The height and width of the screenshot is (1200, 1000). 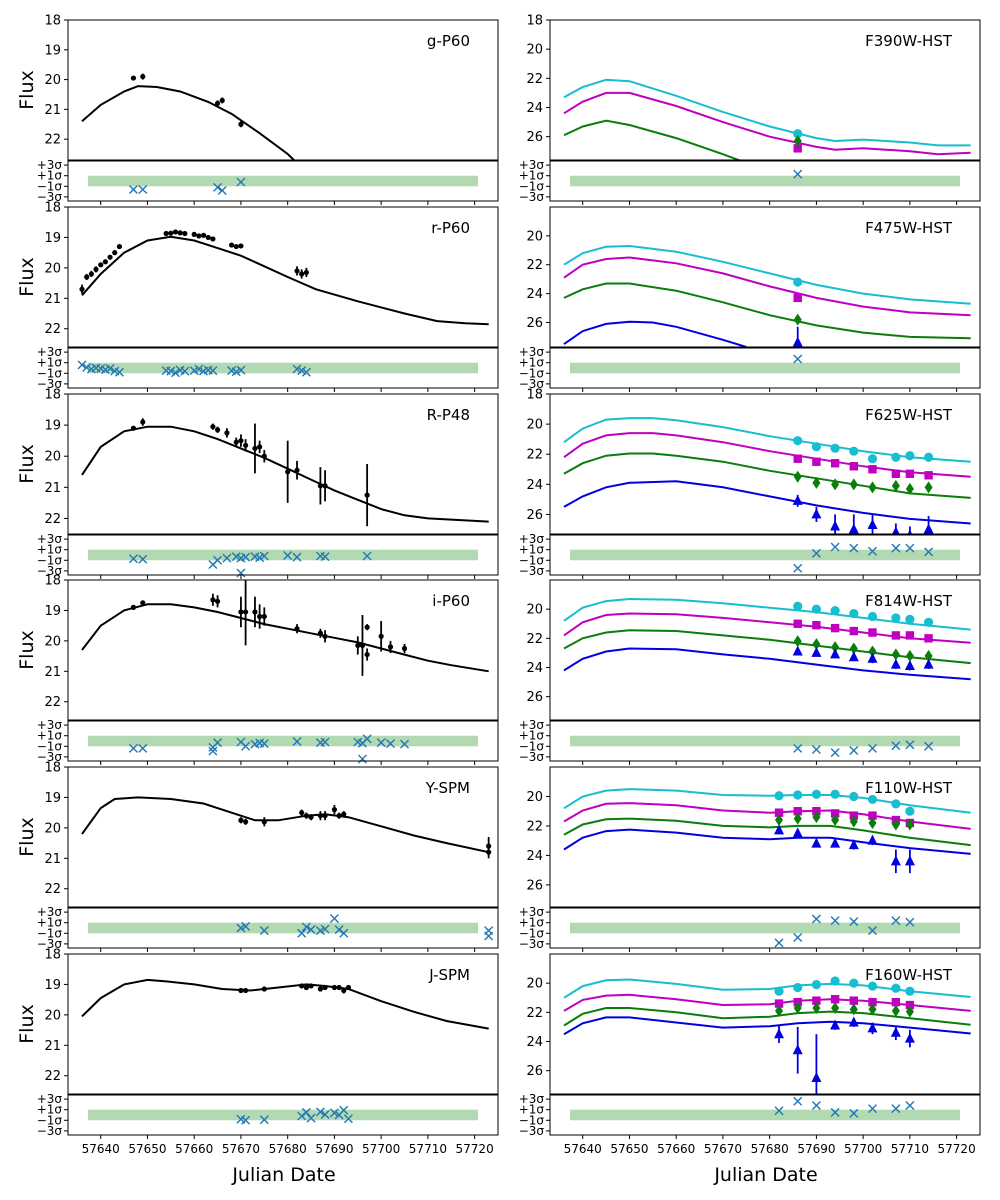 I want to click on model-curve-green, so click(x=767, y=1017).